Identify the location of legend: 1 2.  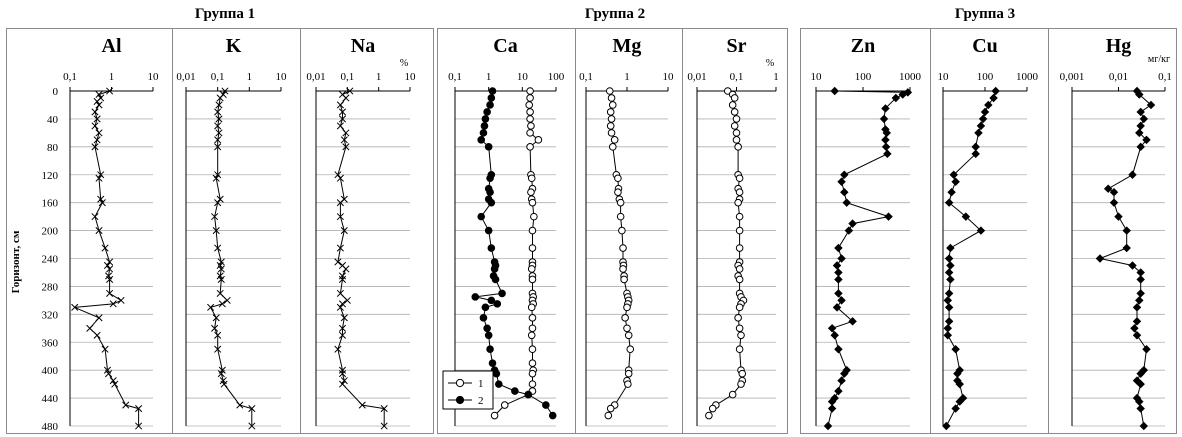
(468, 390).